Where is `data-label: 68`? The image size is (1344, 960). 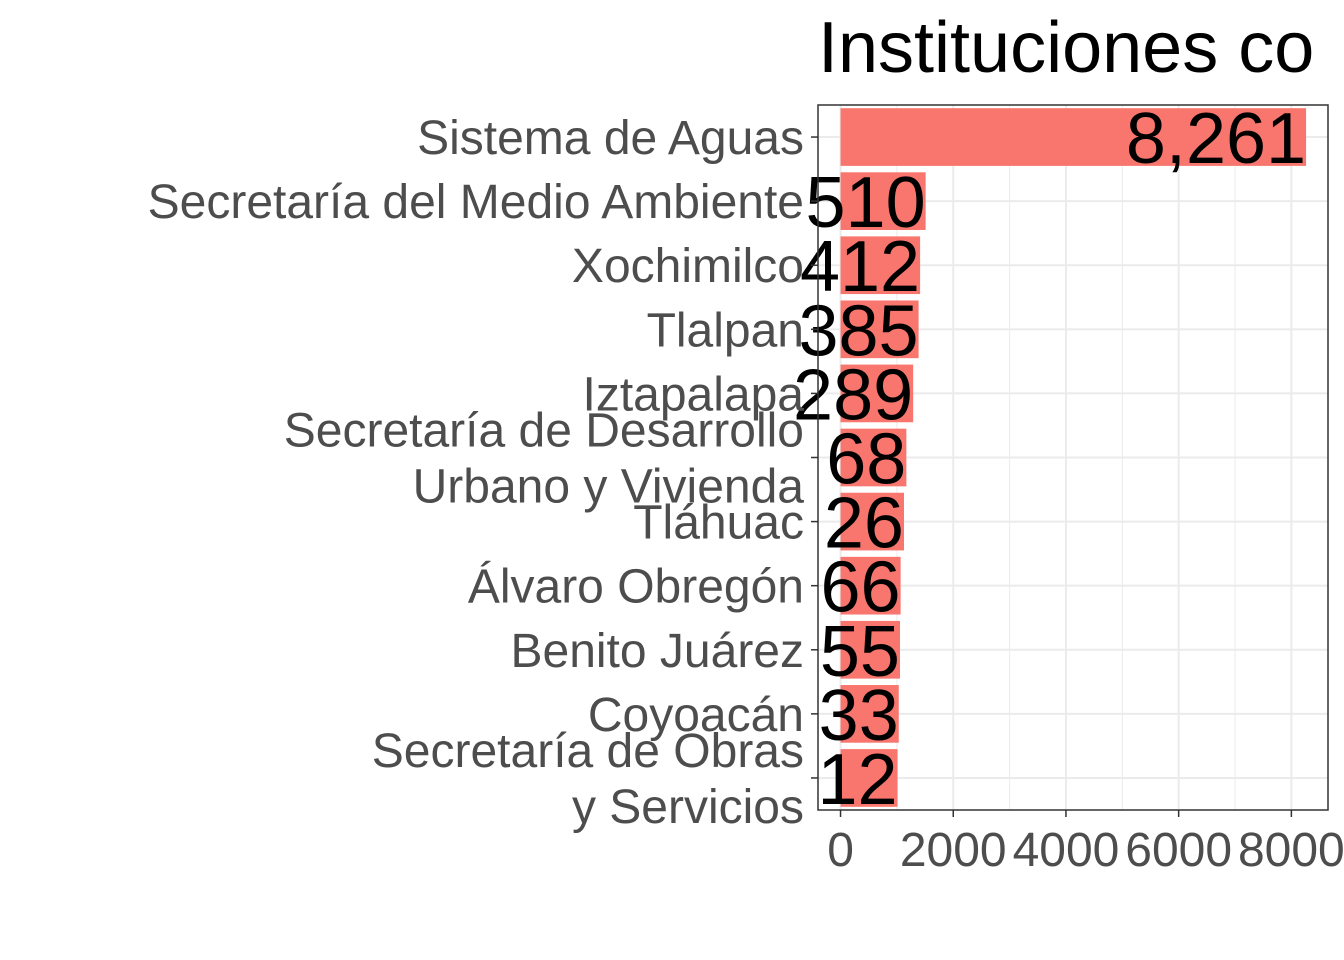
data-label: 68 is located at coordinates (866, 460).